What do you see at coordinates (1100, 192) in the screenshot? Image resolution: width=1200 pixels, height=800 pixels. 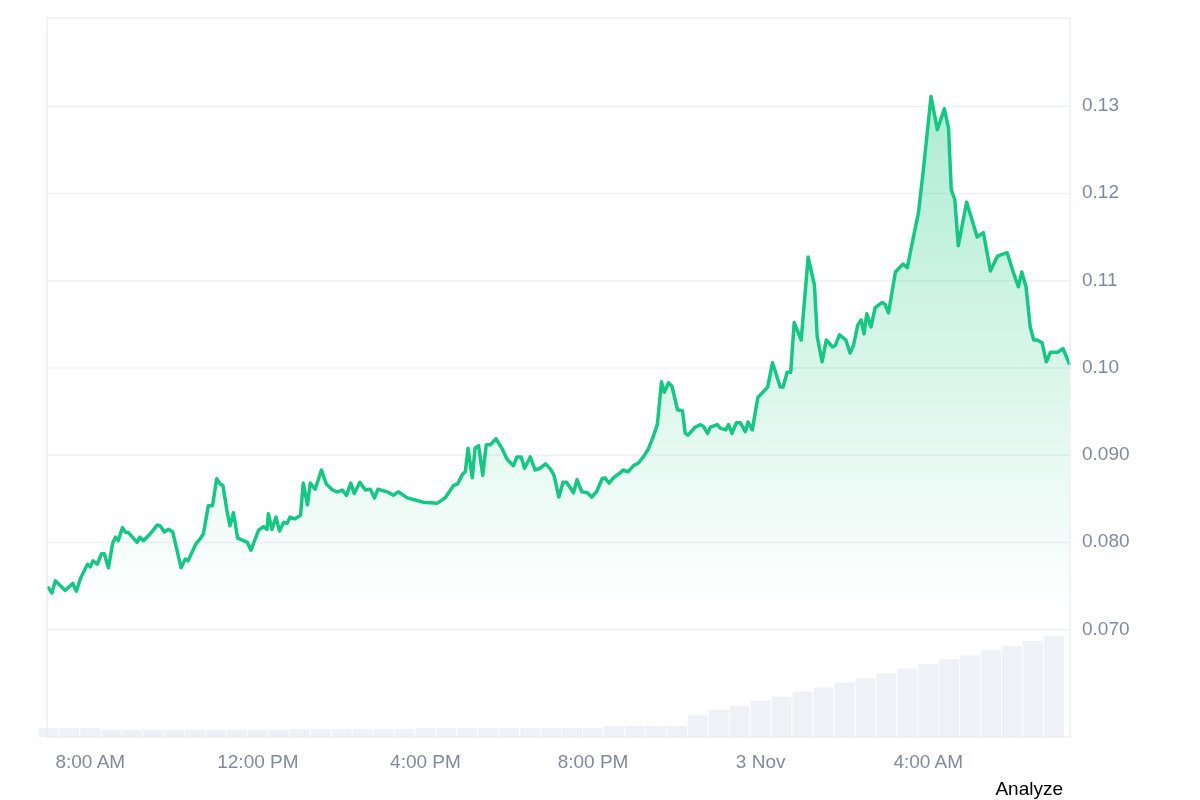 I see `y-tick-label: 0.12` at bounding box center [1100, 192].